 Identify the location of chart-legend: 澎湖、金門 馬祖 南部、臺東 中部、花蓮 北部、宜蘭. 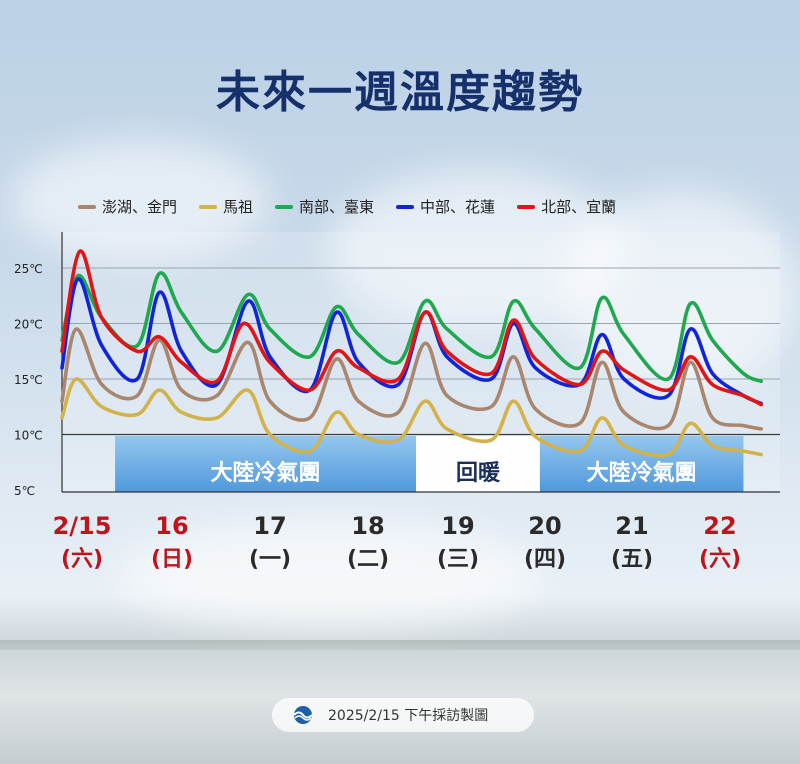
(347, 206).